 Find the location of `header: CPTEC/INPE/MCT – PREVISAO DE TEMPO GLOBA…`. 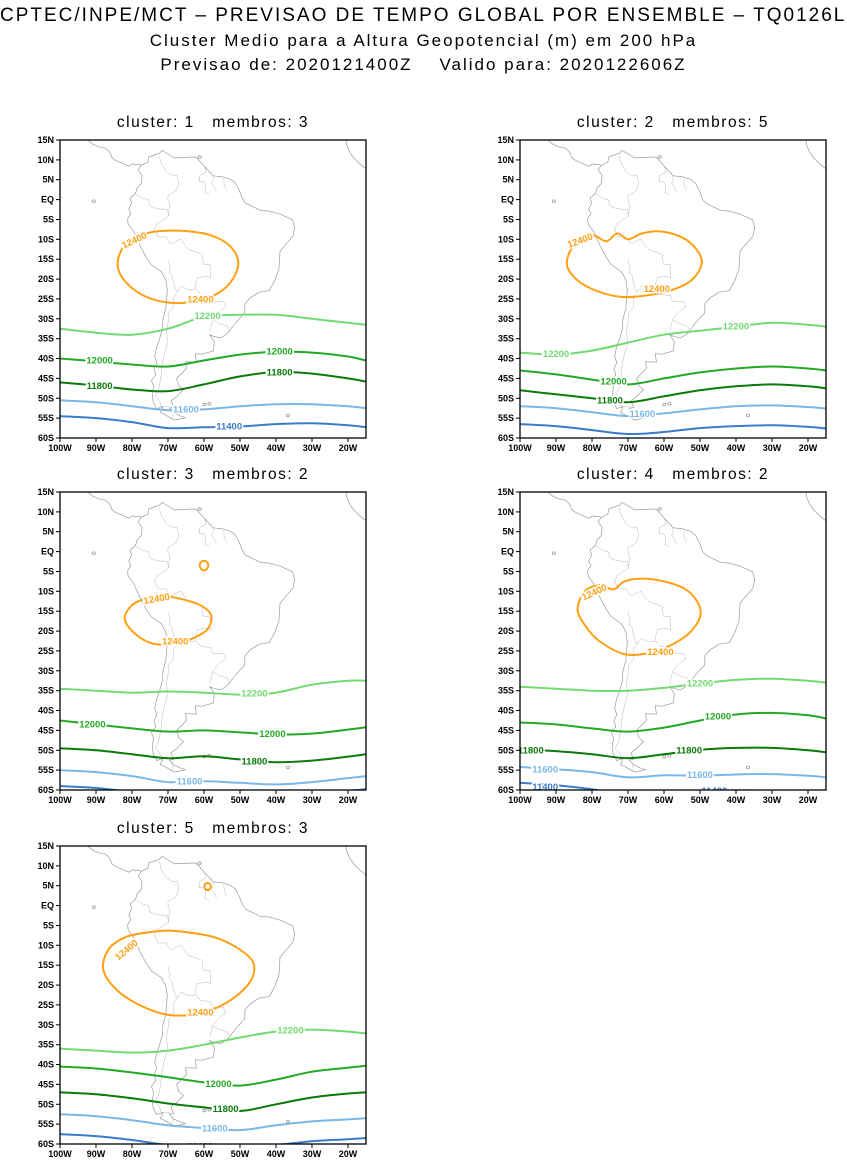

header: CPTEC/INPE/MCT – PREVISAO DE TEMPO GLOBA… is located at coordinates (423, 40).